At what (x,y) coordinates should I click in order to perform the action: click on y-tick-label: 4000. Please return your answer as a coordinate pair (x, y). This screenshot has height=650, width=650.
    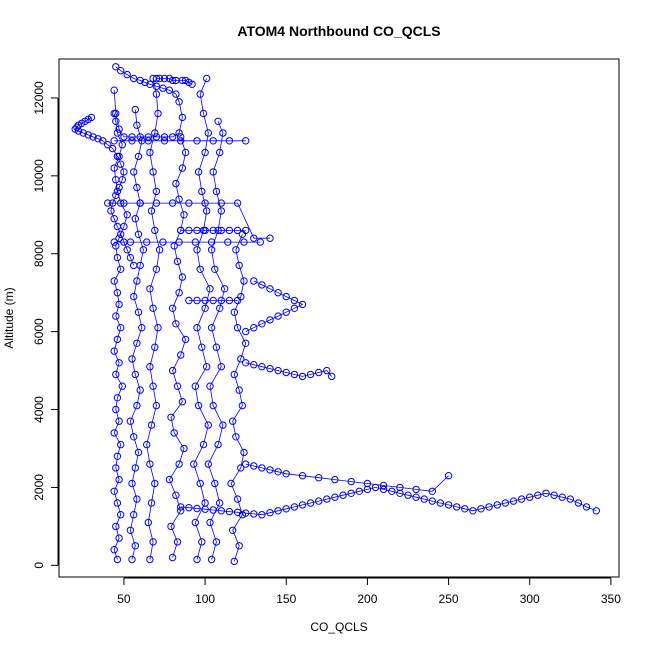
    Looking at the image, I should click on (39, 409).